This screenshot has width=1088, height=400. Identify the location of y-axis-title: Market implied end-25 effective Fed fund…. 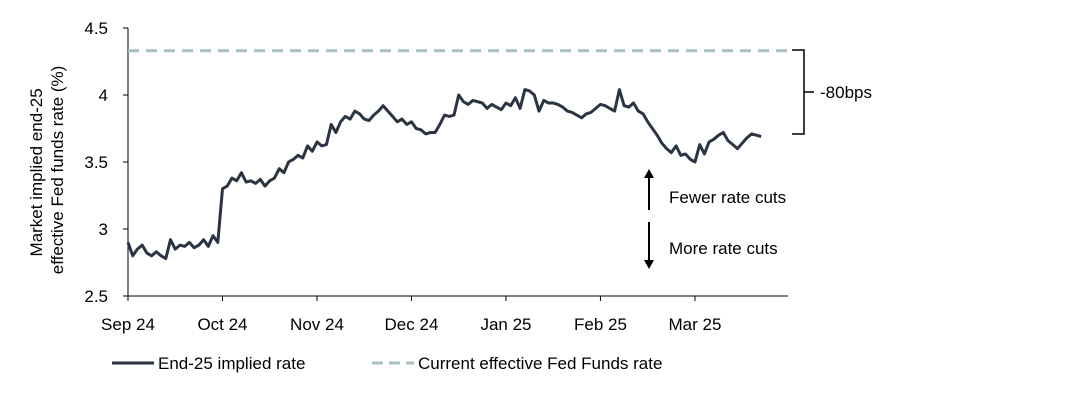
(47, 170).